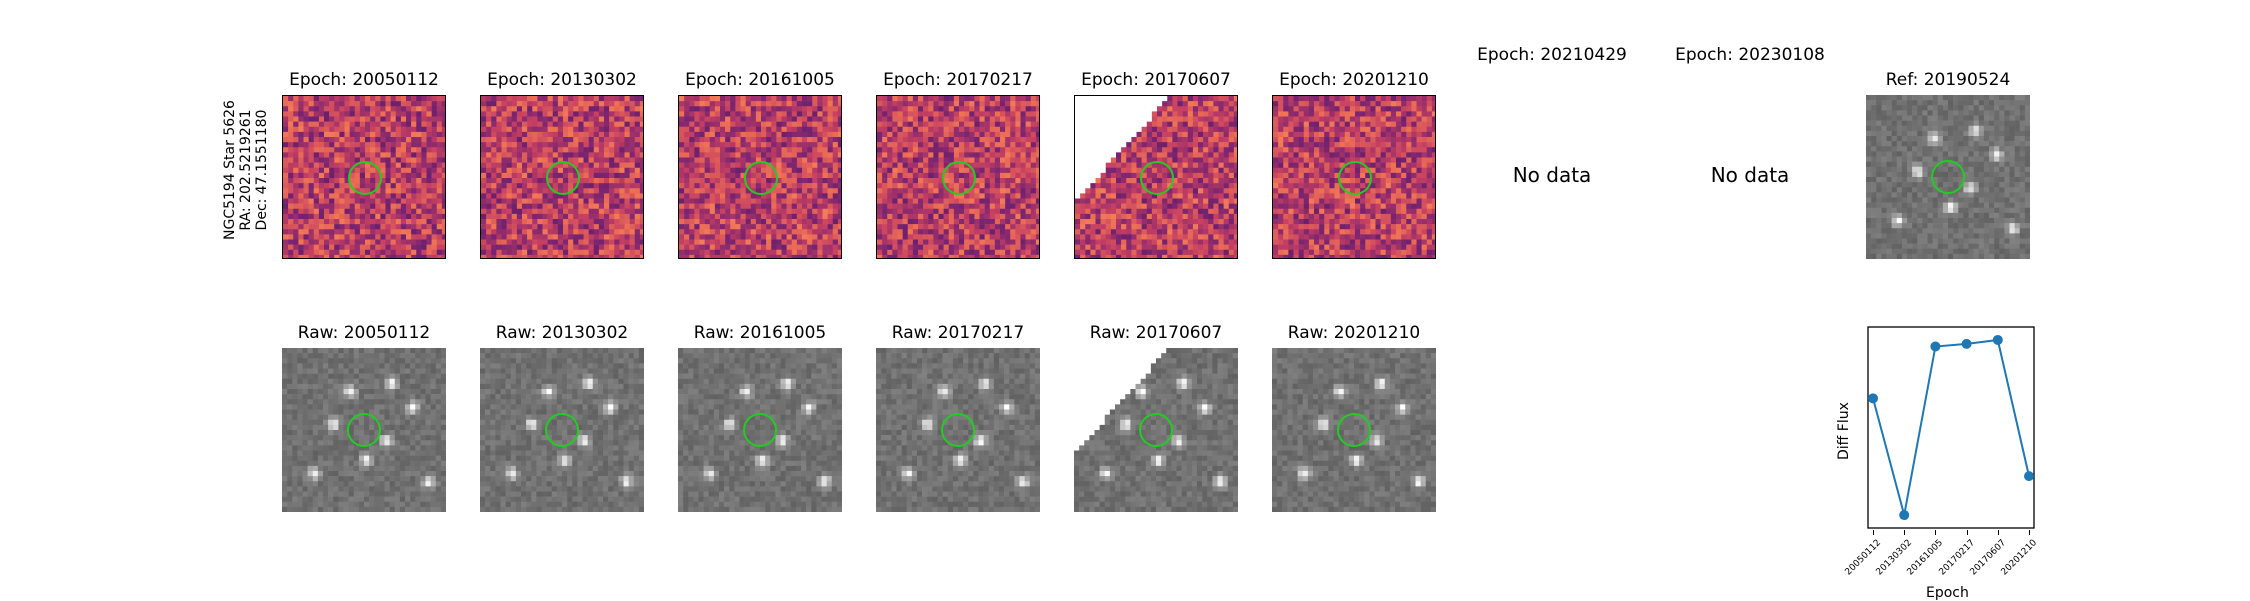  I want to click on raw-title: Raw: 20050112, so click(364, 333).